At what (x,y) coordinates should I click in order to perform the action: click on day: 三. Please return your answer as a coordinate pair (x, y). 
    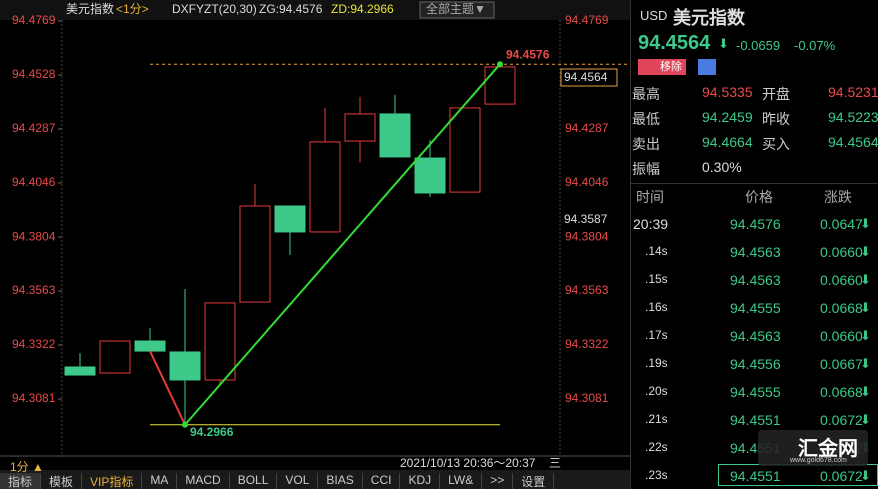
    Looking at the image, I should click on (555, 463).